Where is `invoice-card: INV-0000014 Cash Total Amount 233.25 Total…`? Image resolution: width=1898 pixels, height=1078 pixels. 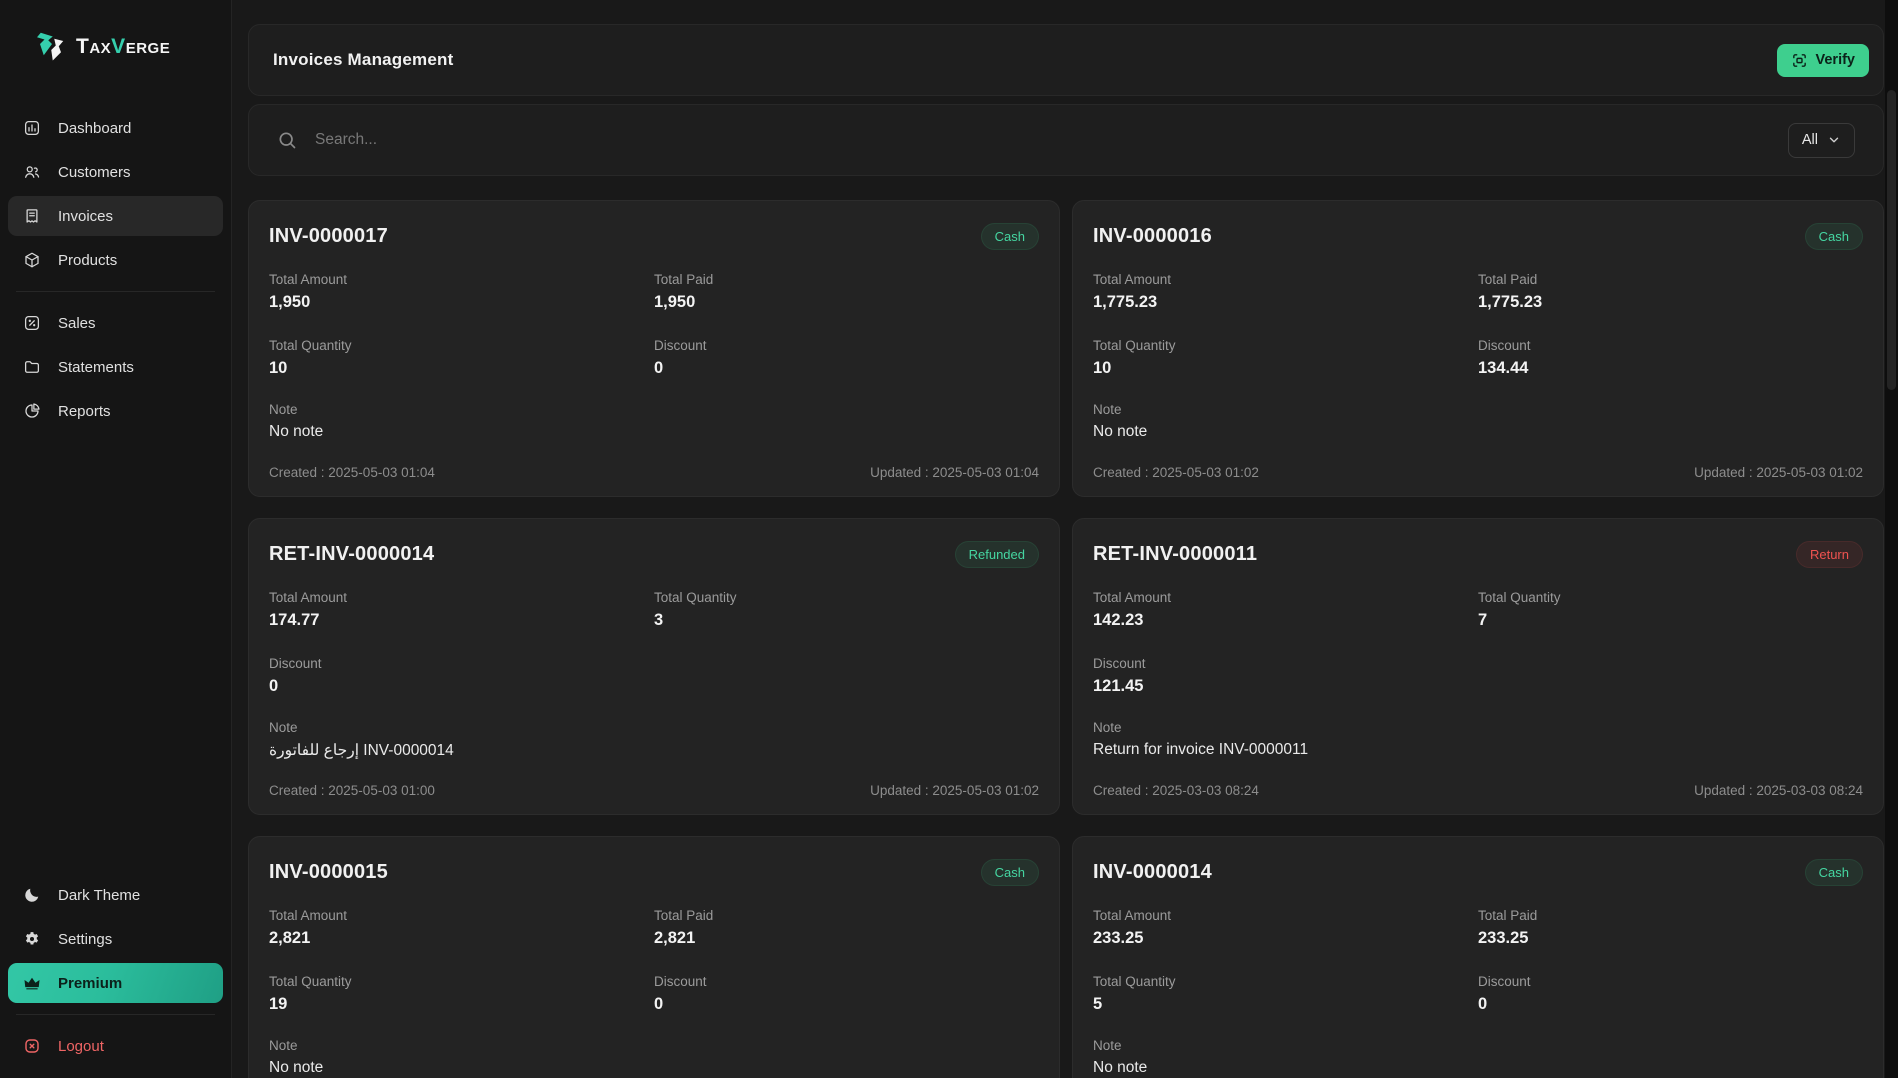 invoice-card: INV-0000014 Cash Total Amount 233.25 Total… is located at coordinates (1478, 957).